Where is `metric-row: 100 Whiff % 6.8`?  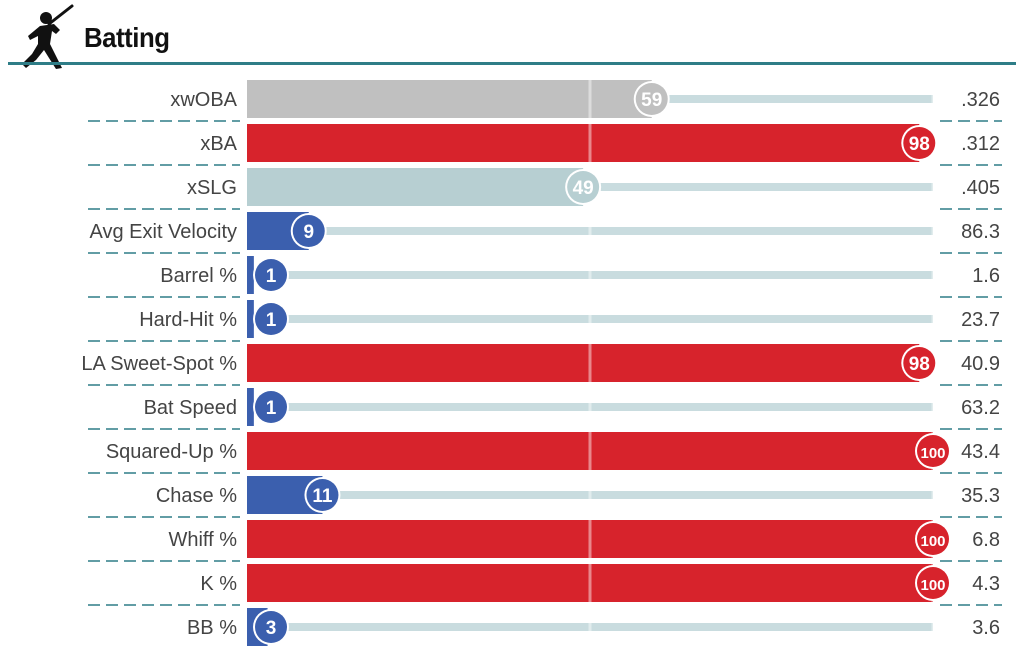 metric-row: 100 Whiff % 6.8 is located at coordinates (545, 541).